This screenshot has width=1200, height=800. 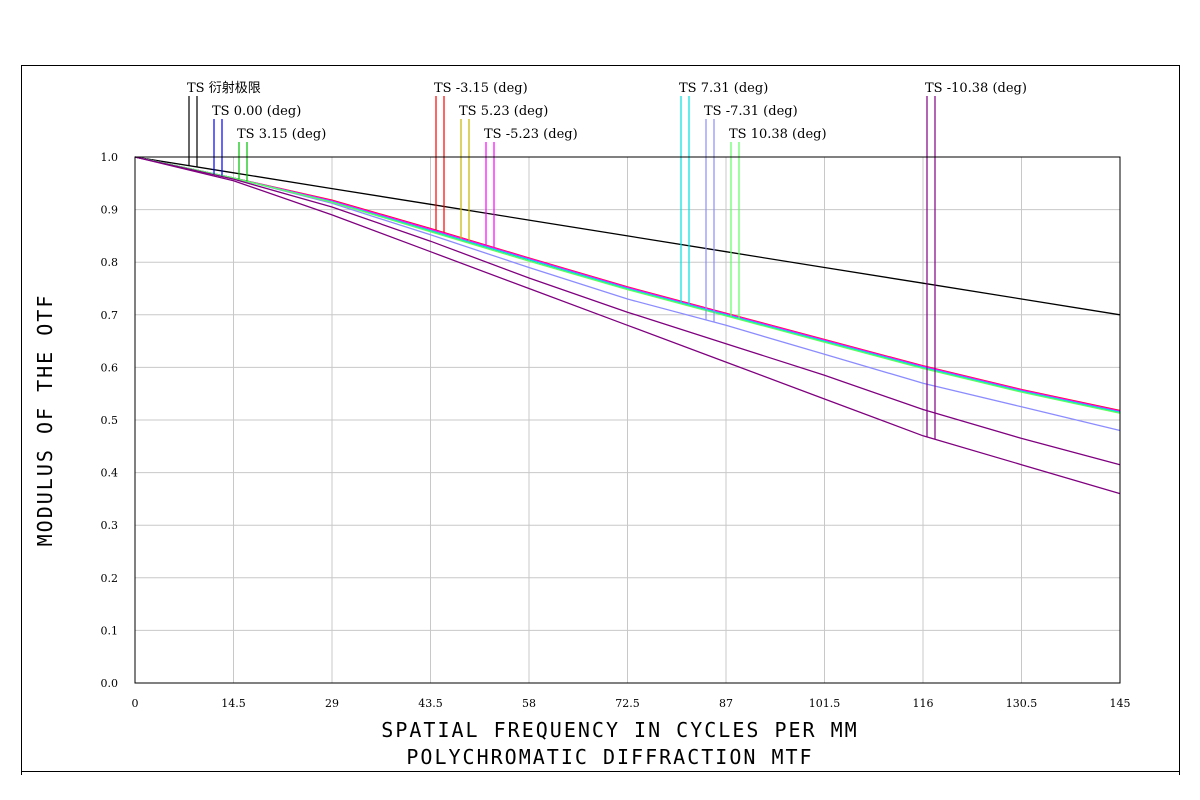 I want to click on legend-label: TS 7.31 (deg), so click(x=723, y=88).